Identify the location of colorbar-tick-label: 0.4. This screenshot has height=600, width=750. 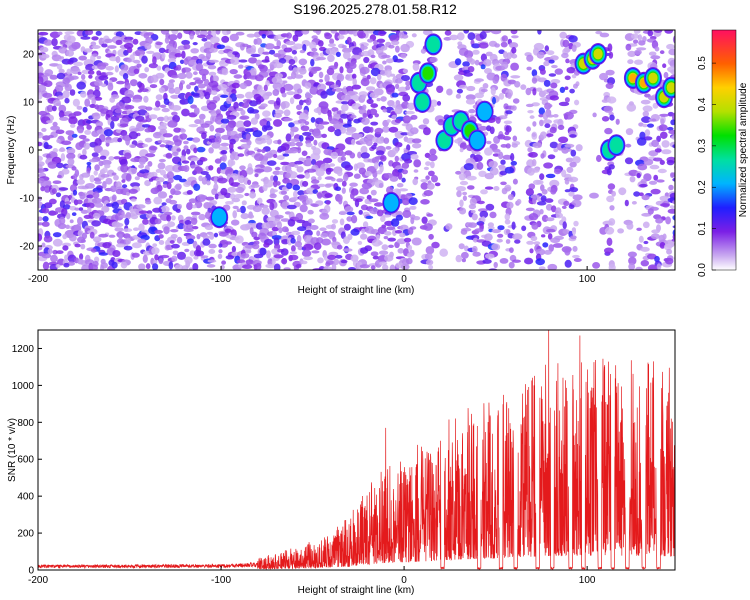
(702, 104).